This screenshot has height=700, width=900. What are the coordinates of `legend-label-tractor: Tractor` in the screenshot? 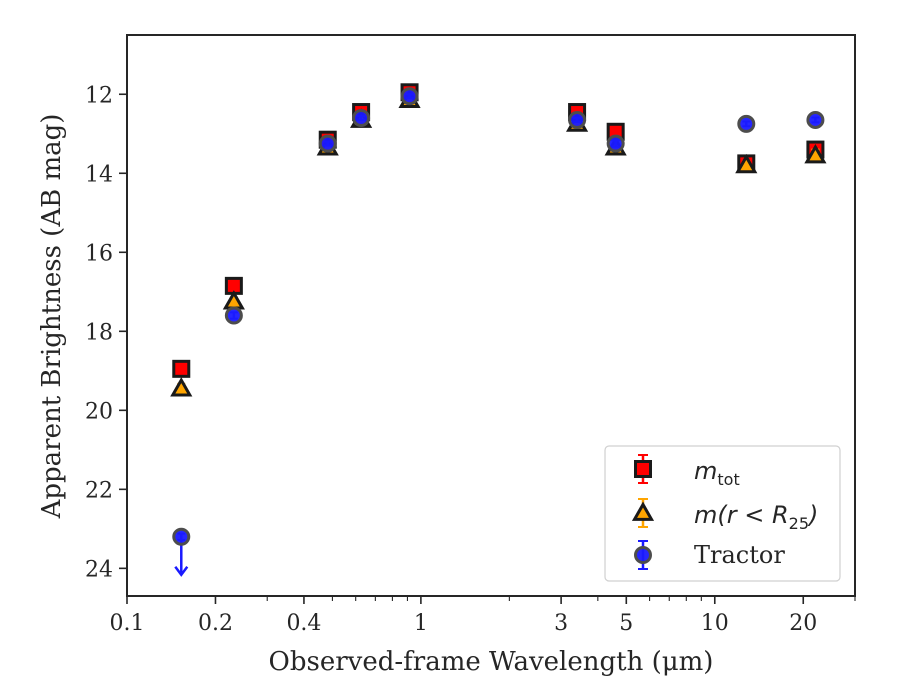 It's located at (739, 555).